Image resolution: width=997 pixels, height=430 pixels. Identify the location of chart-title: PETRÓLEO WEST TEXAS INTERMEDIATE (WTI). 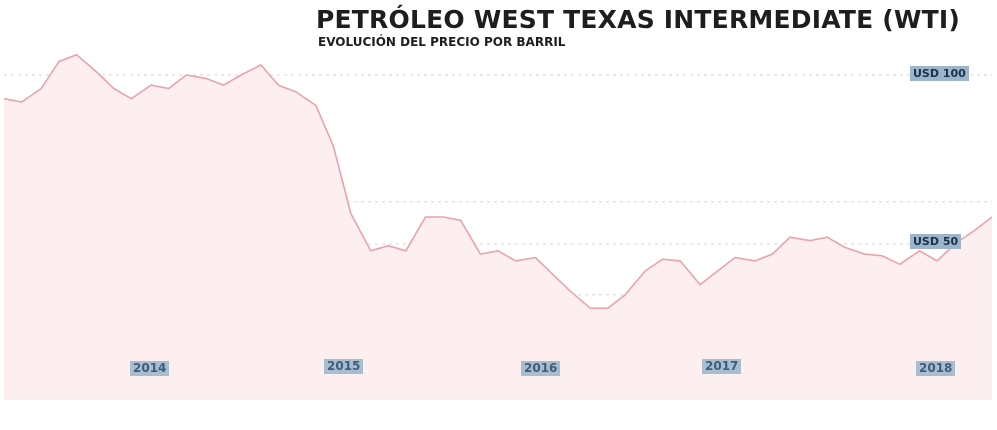
(638, 19).